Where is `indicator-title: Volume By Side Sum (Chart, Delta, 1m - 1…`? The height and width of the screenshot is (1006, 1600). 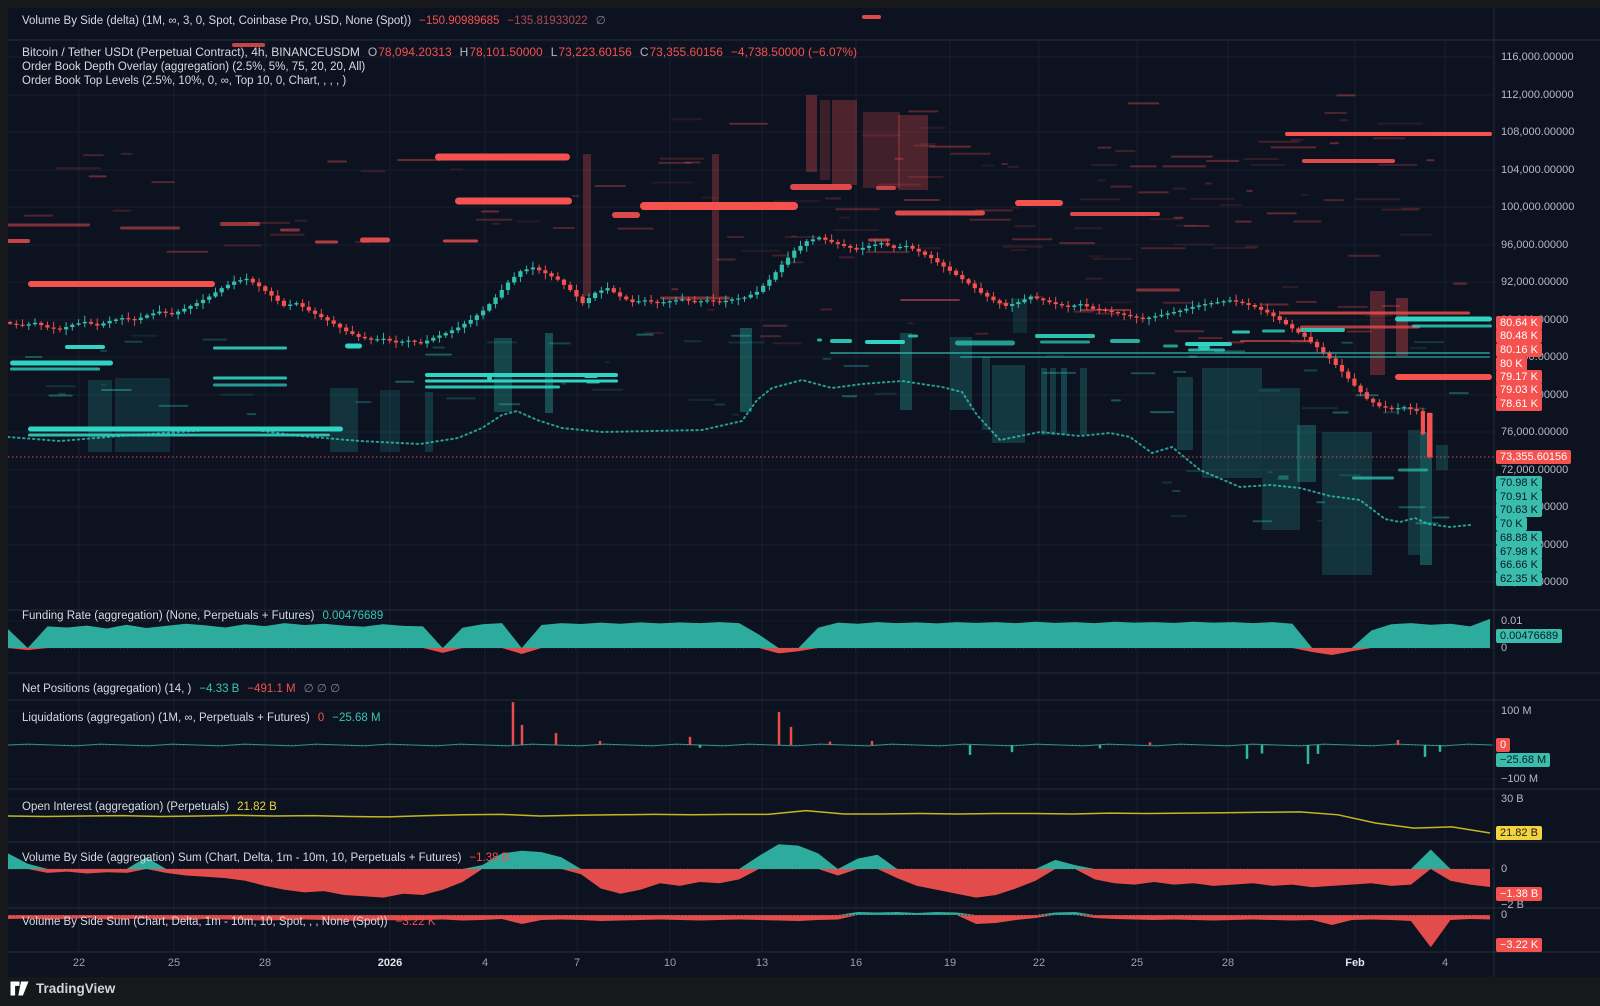 indicator-title: Volume By Side Sum (Chart, Delta, 1m - 1… is located at coordinates (205, 922).